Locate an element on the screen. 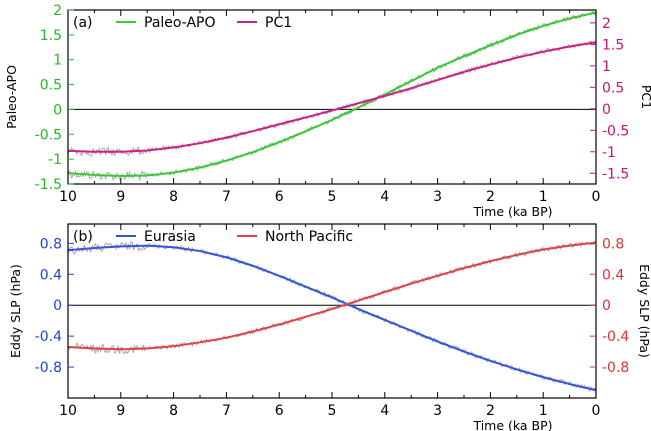 Image resolution: width=651 pixels, height=431 pixels. panel-label: (a) is located at coordinates (83, 23).